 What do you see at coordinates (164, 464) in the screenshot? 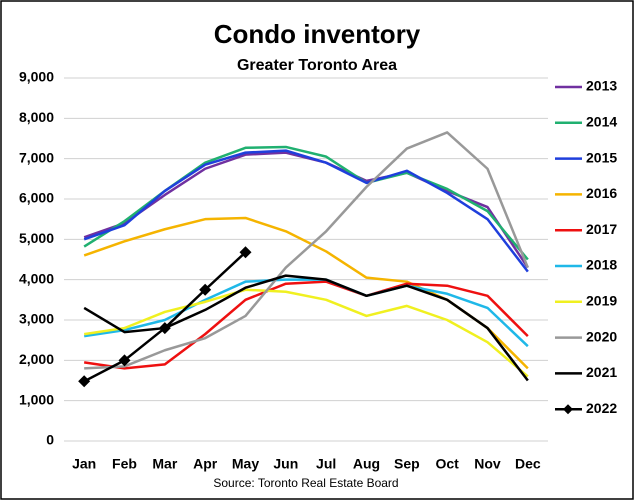
I see `x-tick-label: Mar` at bounding box center [164, 464].